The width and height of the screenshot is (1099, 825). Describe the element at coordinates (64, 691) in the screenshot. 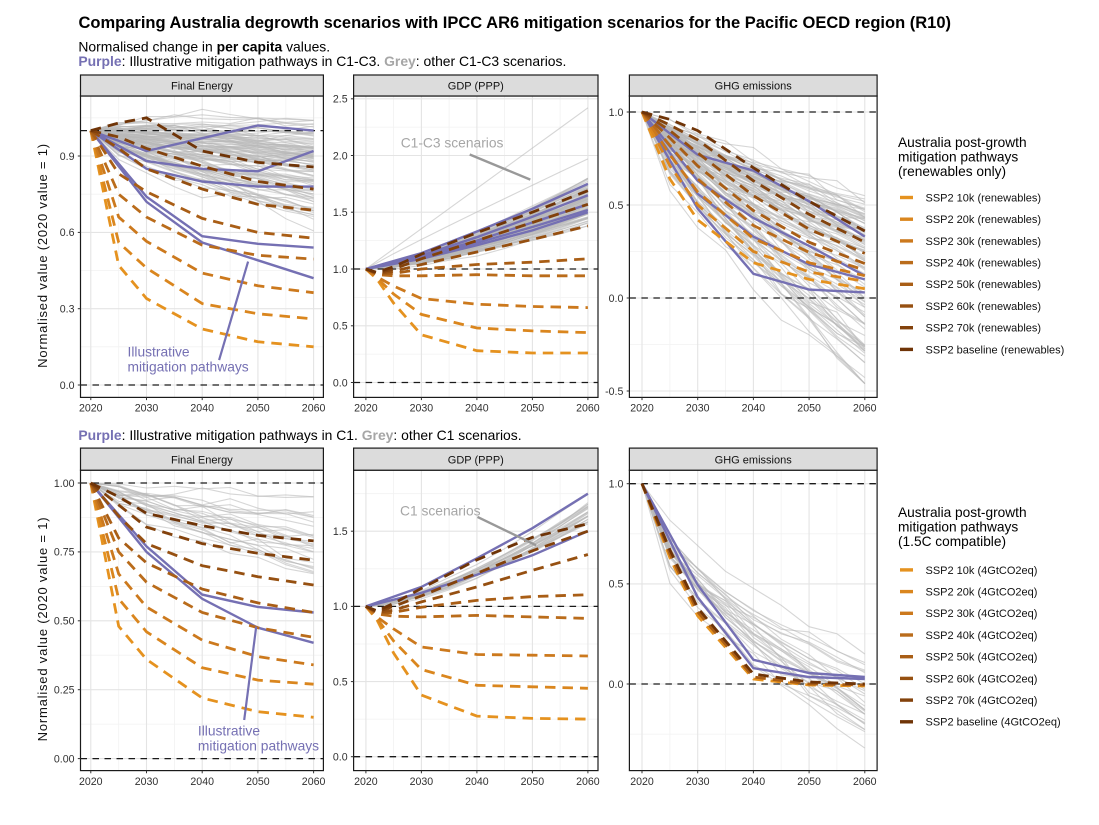

I see `svg-text: 0.25` at that location.